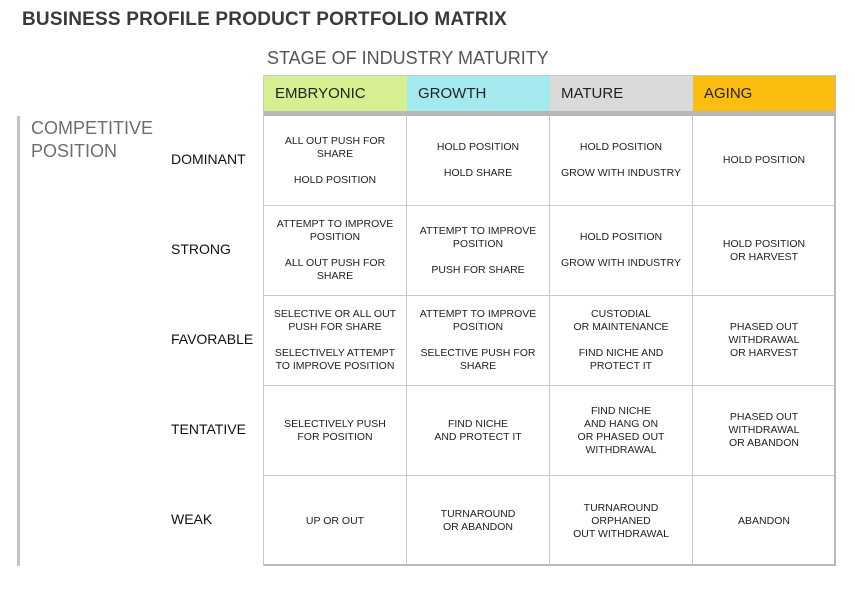 This screenshot has height=595, width=855. What do you see at coordinates (201, 249) in the screenshot?
I see `row-label-strong: STRONG` at bounding box center [201, 249].